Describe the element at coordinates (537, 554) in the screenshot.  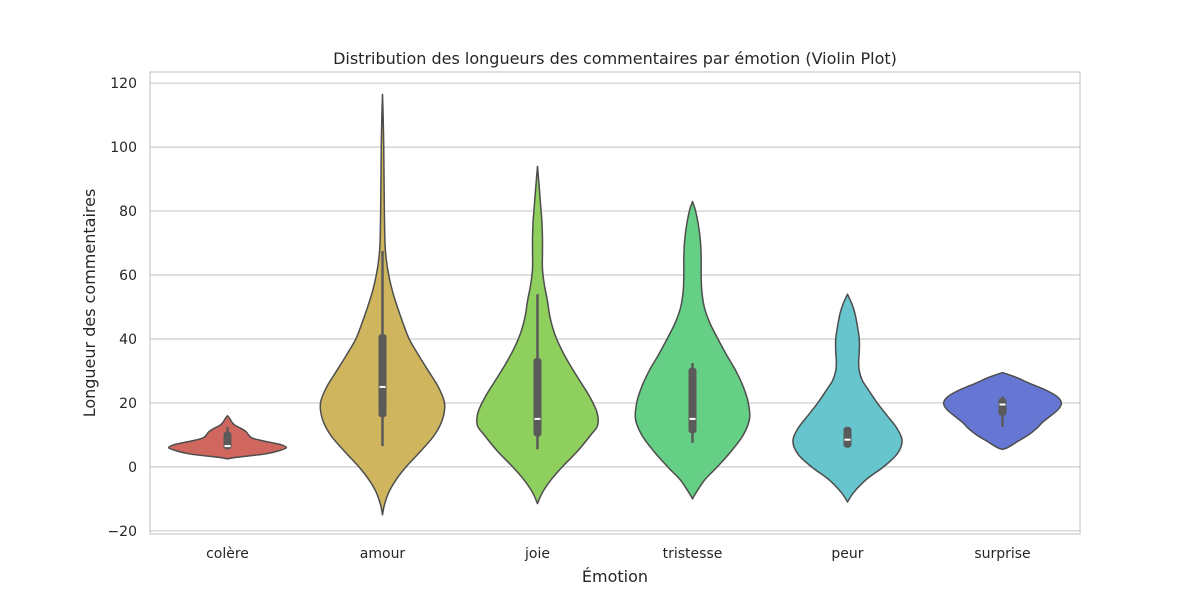
I see `x-tick-label: joie` at that location.